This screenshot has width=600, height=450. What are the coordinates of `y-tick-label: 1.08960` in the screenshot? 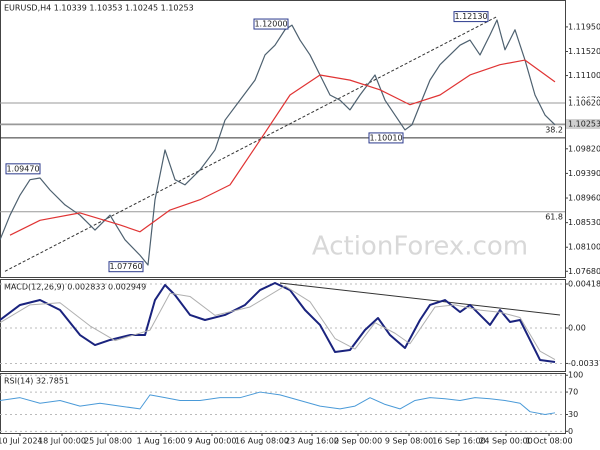 It's located at (584, 198).